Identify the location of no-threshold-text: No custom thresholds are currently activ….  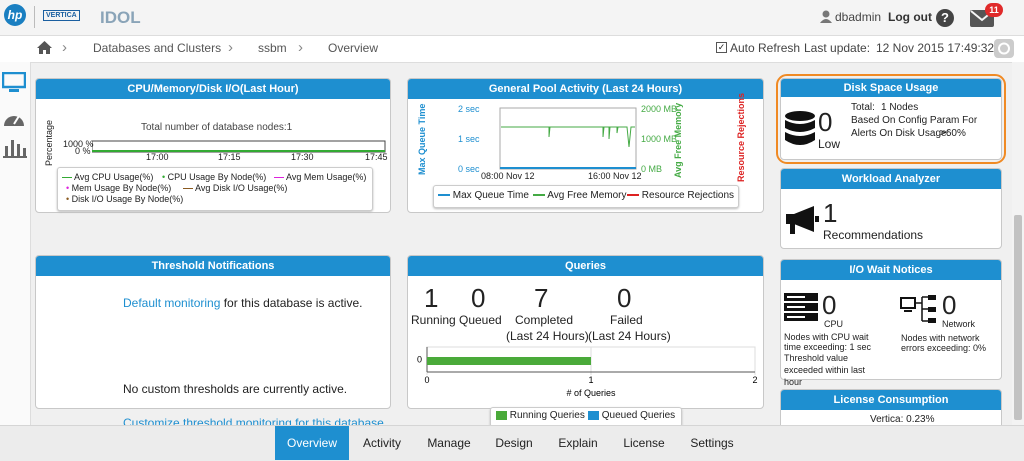
(235, 389).